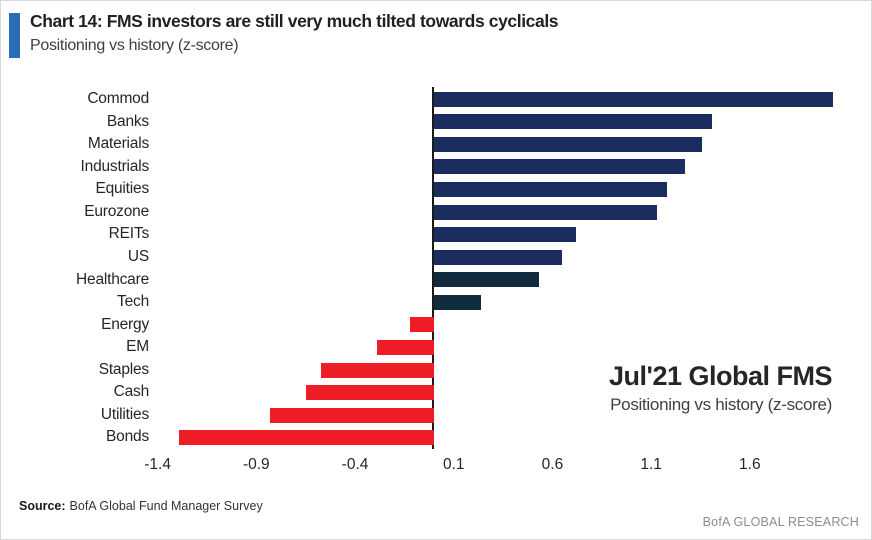  I want to click on bar-banks, so click(573, 122).